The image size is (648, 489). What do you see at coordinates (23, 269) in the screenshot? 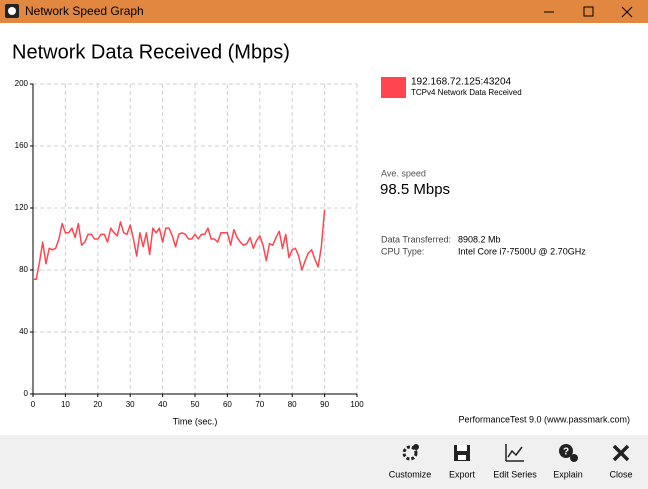
I see `y-tick-label: 80` at bounding box center [23, 269].